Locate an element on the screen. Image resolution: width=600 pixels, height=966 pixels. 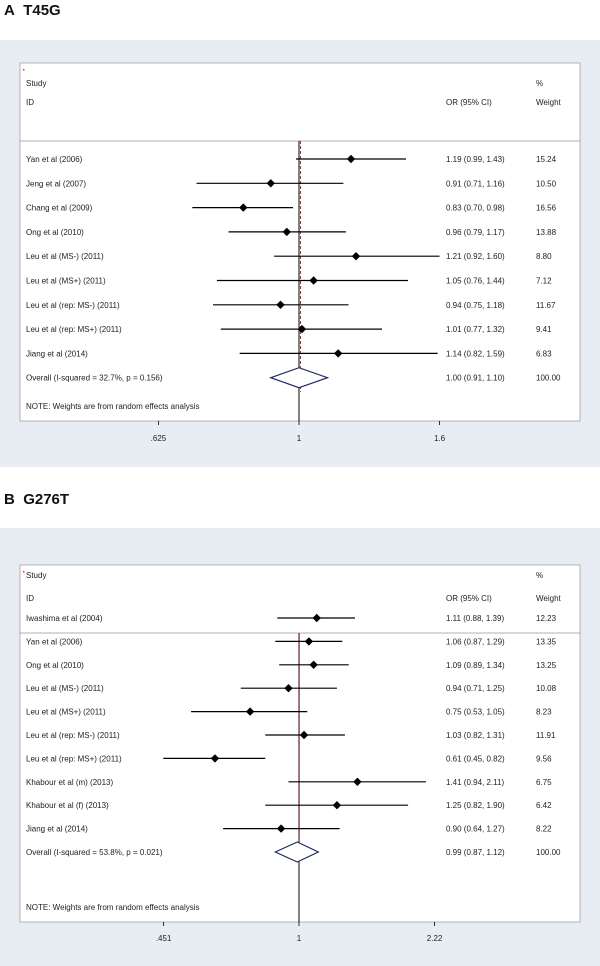
panel-b-weight-value: 11.91 is located at coordinates (546, 735).